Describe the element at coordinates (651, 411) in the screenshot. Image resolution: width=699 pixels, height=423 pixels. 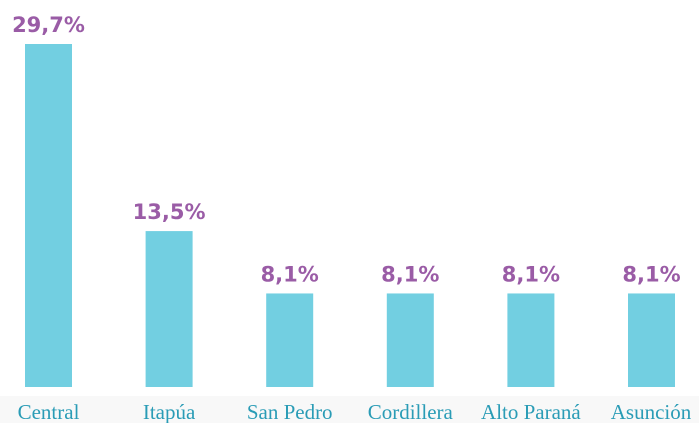
I see `x-tick-label: Asunción` at that location.